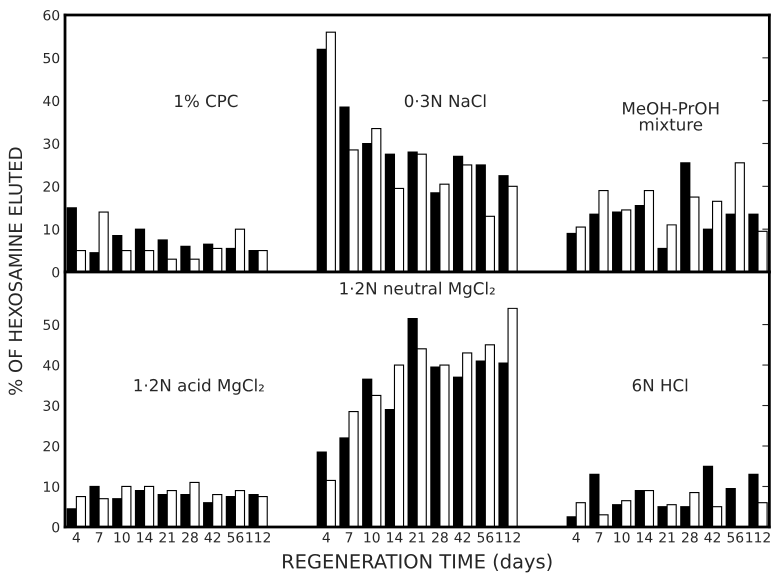 The image size is (774, 577). I want to click on annotation: 1% CPC, so click(206, 101).